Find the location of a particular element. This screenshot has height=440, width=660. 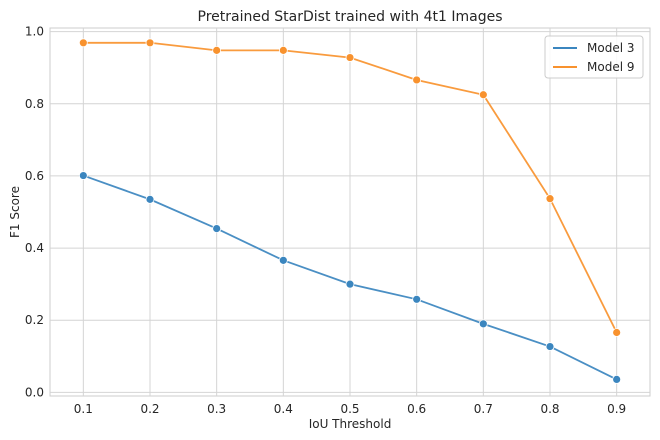

legend-label: Model 9 is located at coordinates (610, 67).